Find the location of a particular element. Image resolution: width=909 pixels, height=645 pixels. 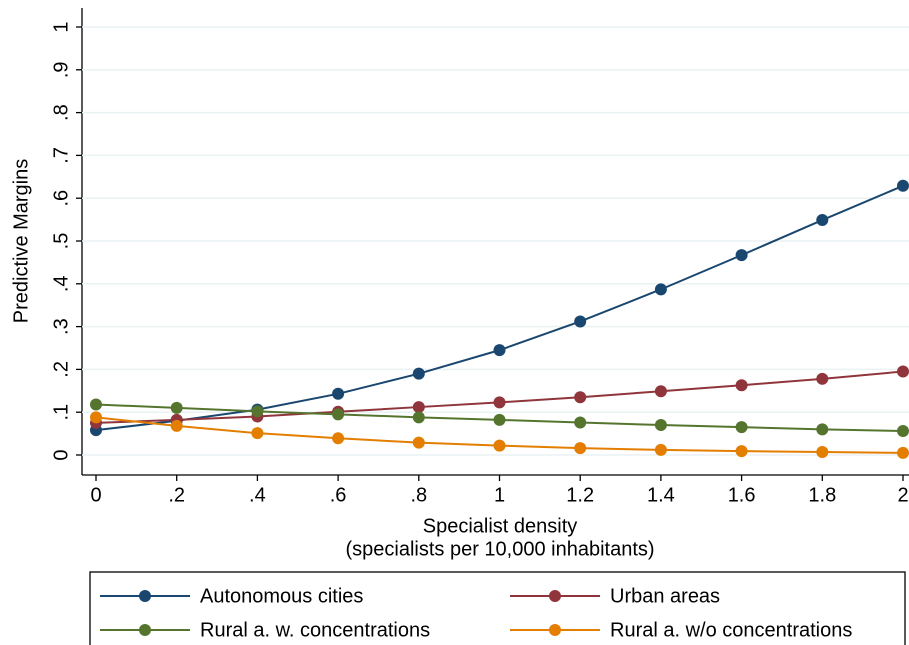

y-tick-label: 1 is located at coordinates (61, 26).